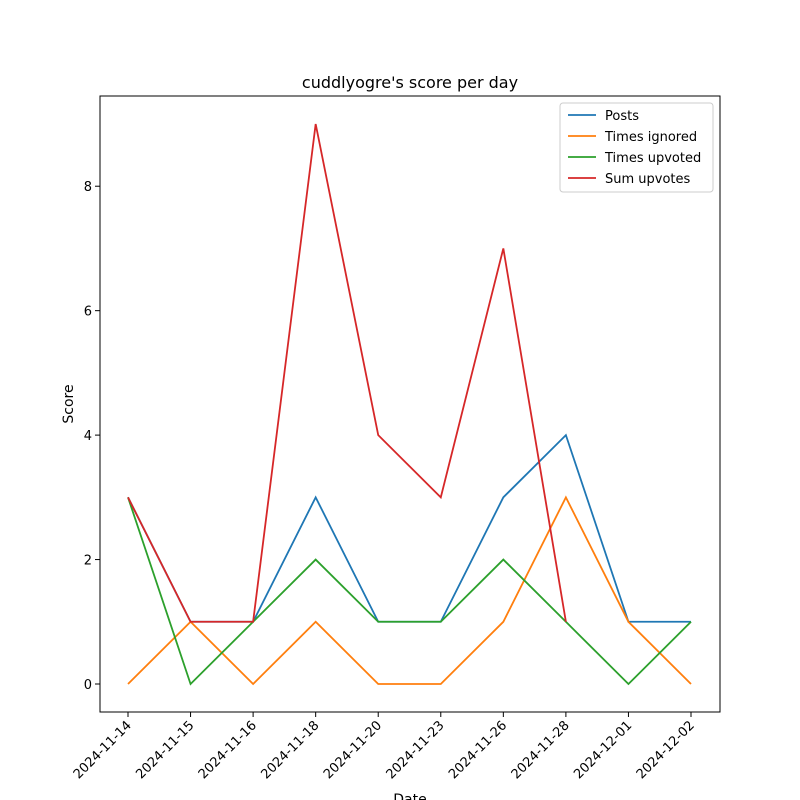  What do you see at coordinates (88, 436) in the screenshot?
I see `y-tick-label: 4` at bounding box center [88, 436].